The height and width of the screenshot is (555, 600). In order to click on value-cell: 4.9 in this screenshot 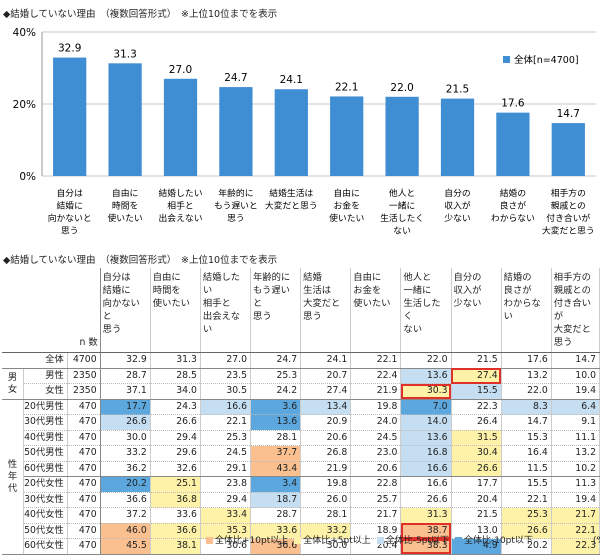, I will do `click(476, 546)`.